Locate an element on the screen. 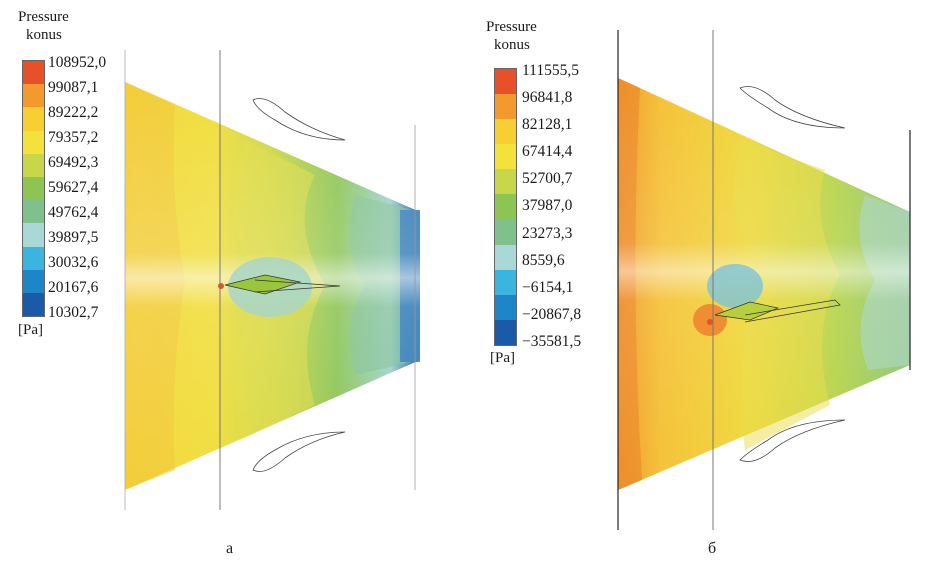 The image size is (935, 567). colorbar-value: 96841,8 is located at coordinates (547, 98).